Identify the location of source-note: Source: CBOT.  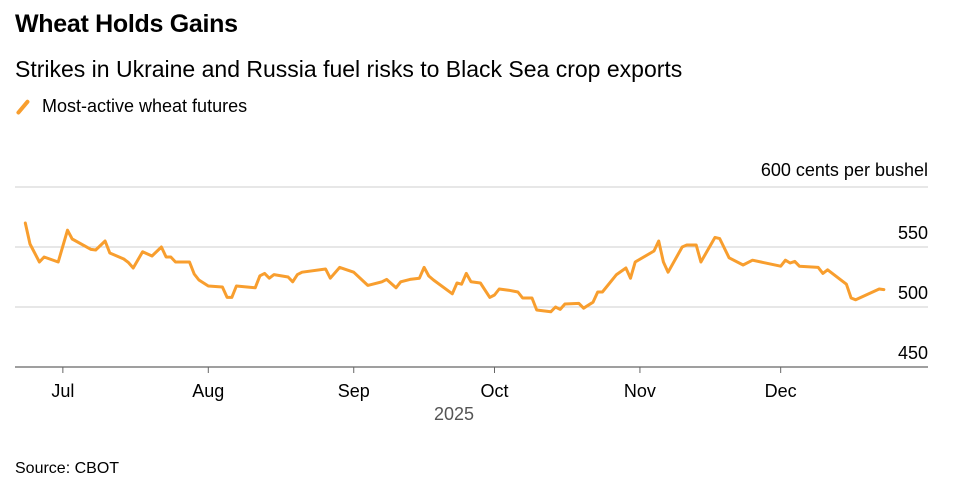
(67, 468).